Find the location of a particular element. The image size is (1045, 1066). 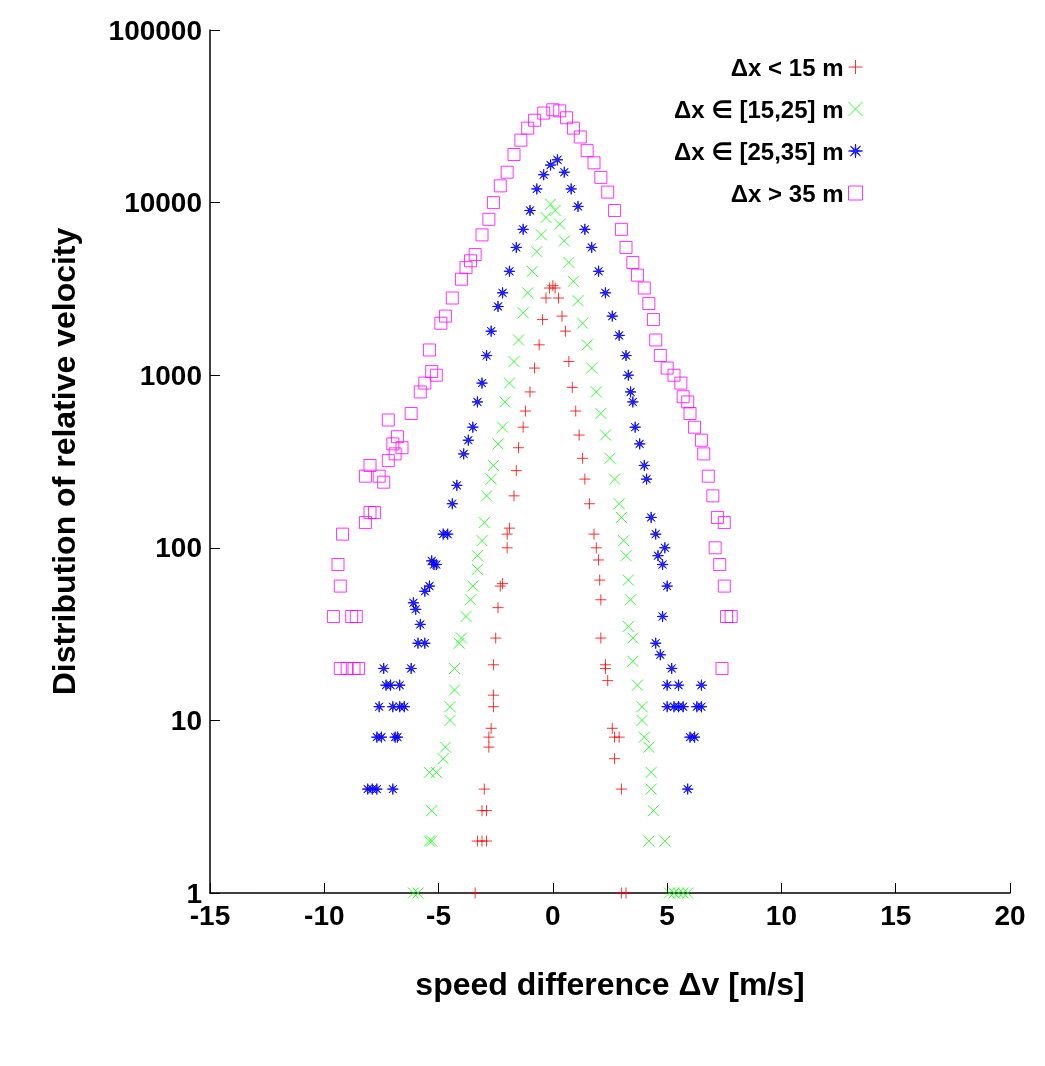

x-tick-label: 0 is located at coordinates (553, 915).